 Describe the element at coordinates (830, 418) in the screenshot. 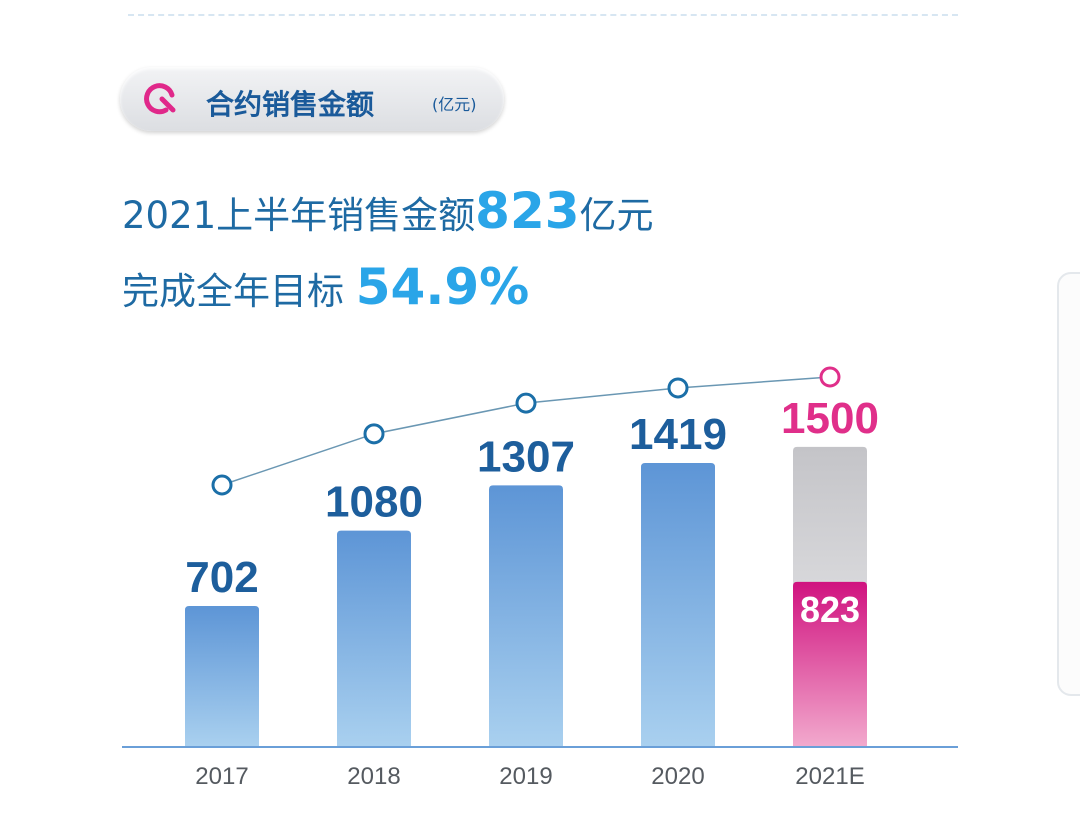

I see `data-label: 1500` at that location.